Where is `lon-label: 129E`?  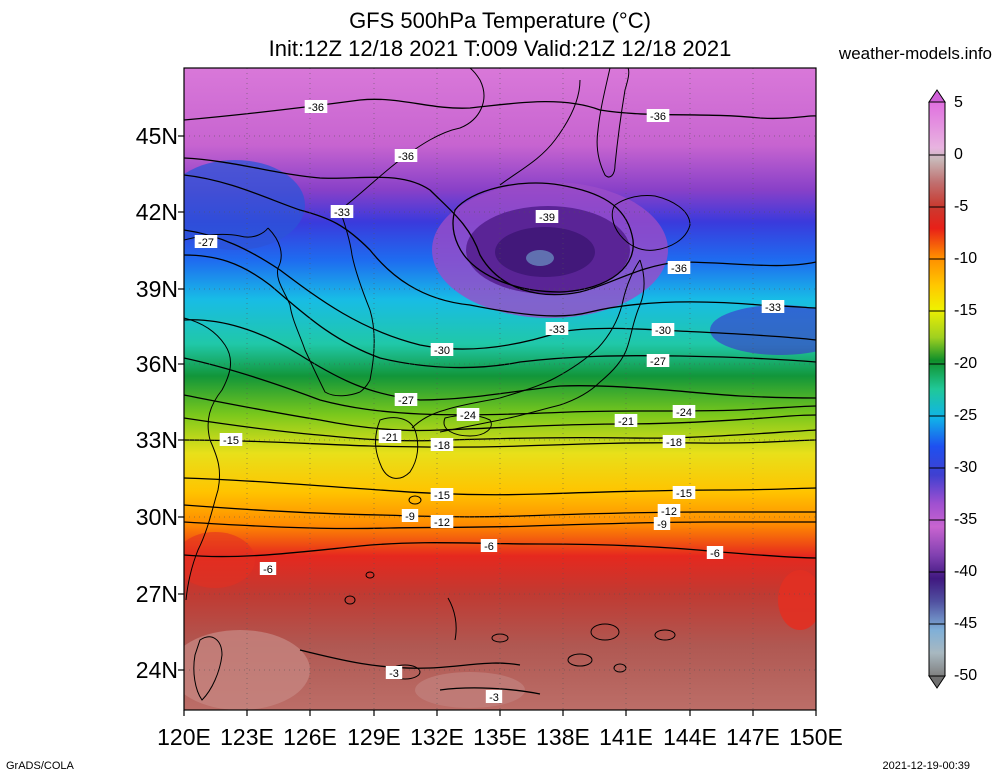
lon-label: 129E is located at coordinates (374, 737).